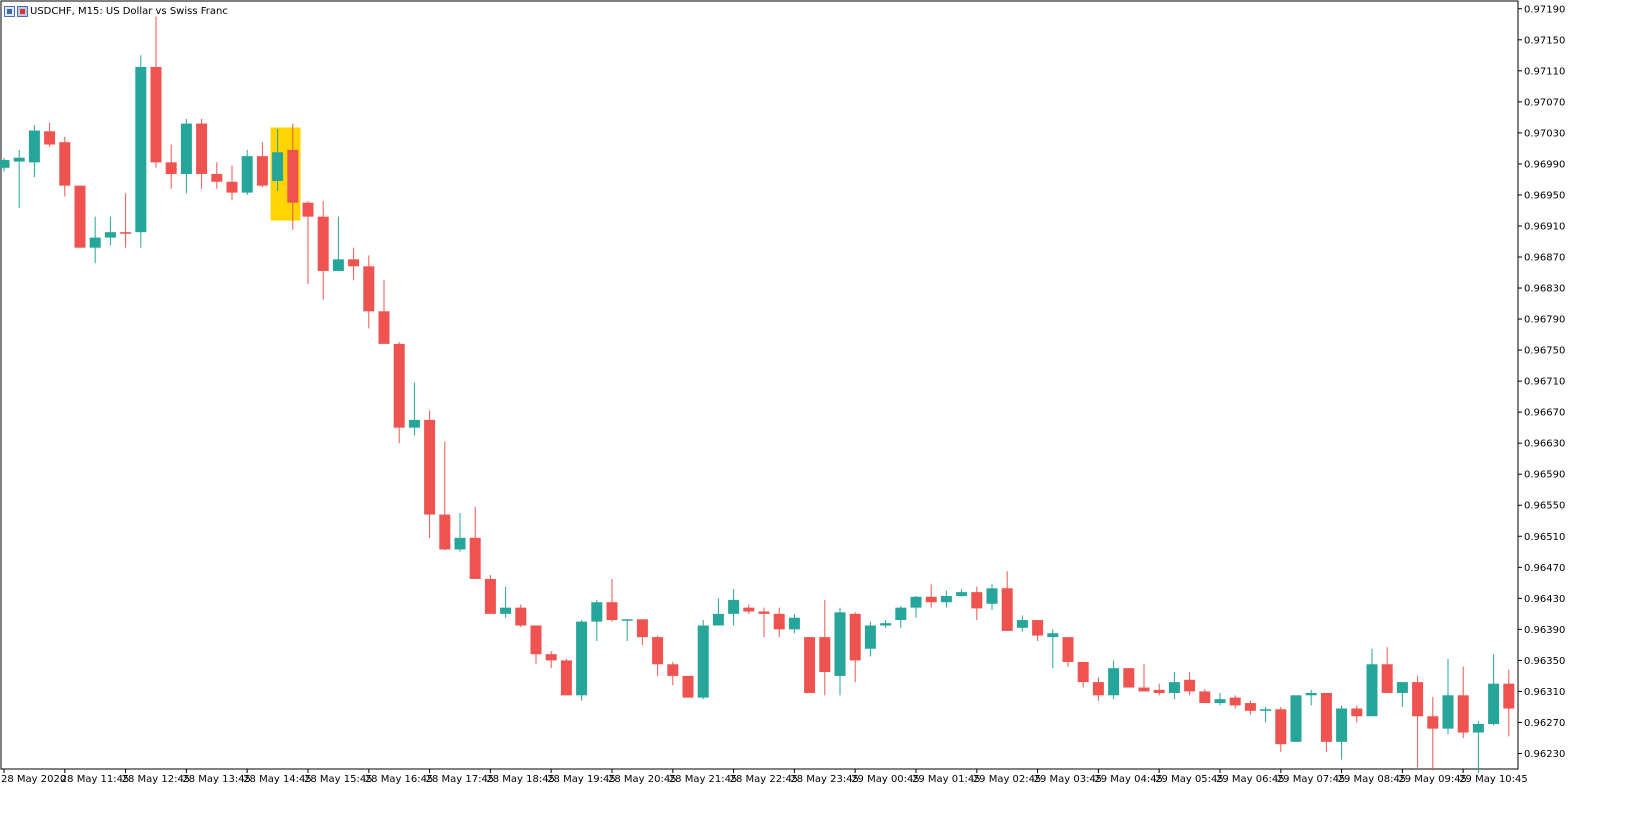 This screenshot has height=826, width=1646. What do you see at coordinates (1544, 413) in the screenshot?
I see `y-tick-label: 0.96670` at bounding box center [1544, 413].